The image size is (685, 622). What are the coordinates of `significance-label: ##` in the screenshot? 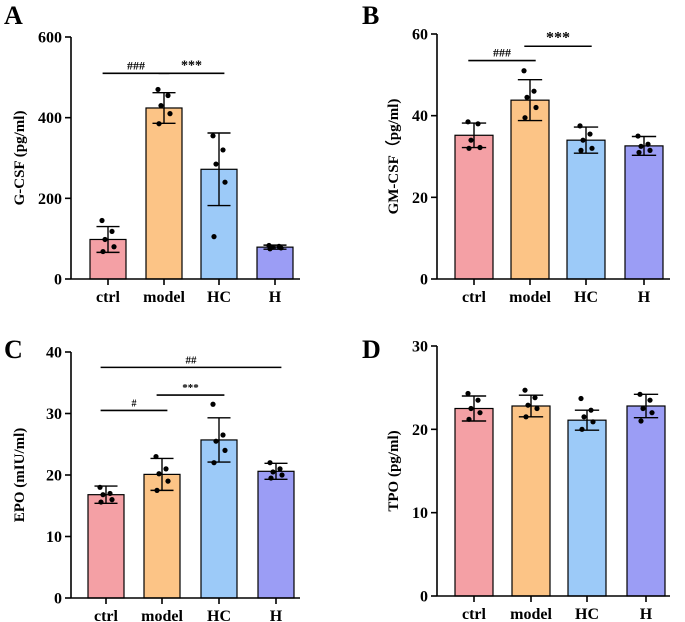 It's located at (192, 360).